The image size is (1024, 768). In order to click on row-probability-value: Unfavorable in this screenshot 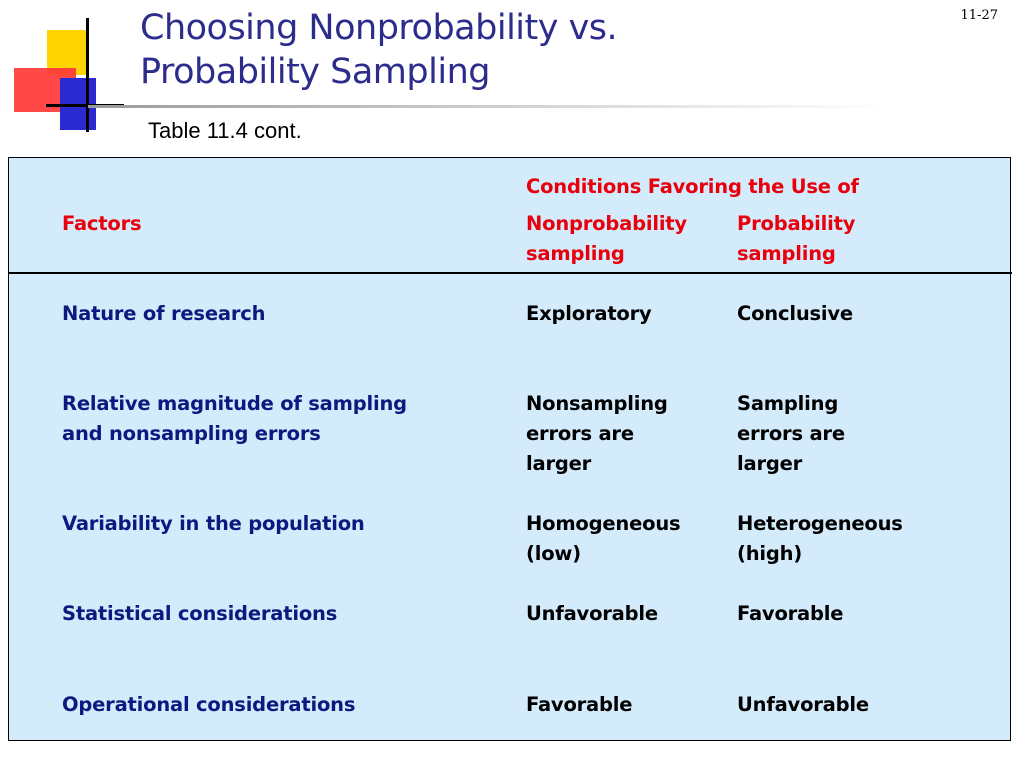, I will do `click(803, 704)`.